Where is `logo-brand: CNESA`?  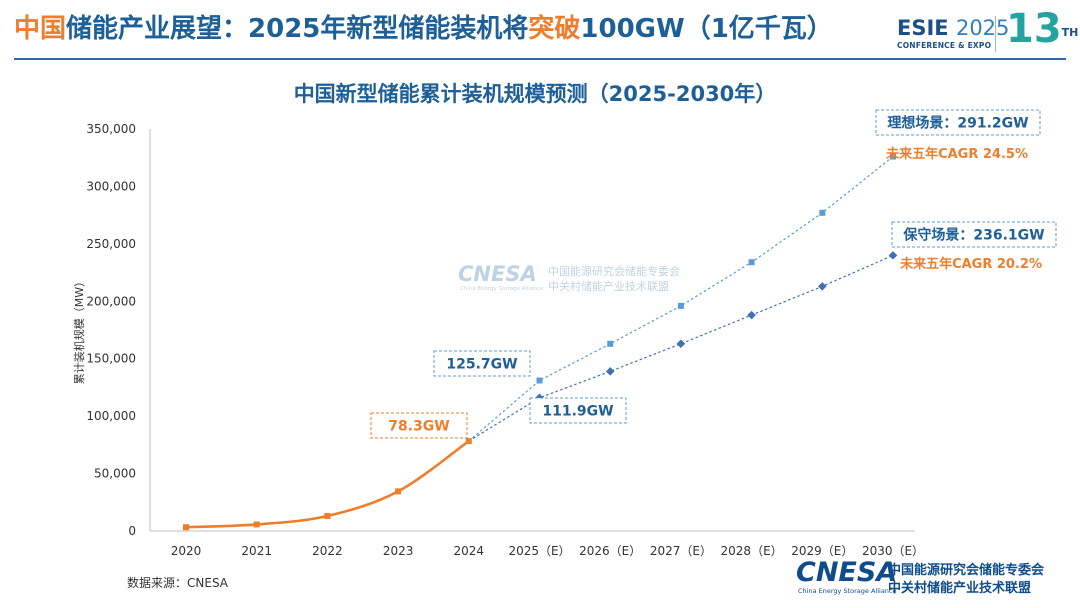 logo-brand: CNESA is located at coordinates (847, 572).